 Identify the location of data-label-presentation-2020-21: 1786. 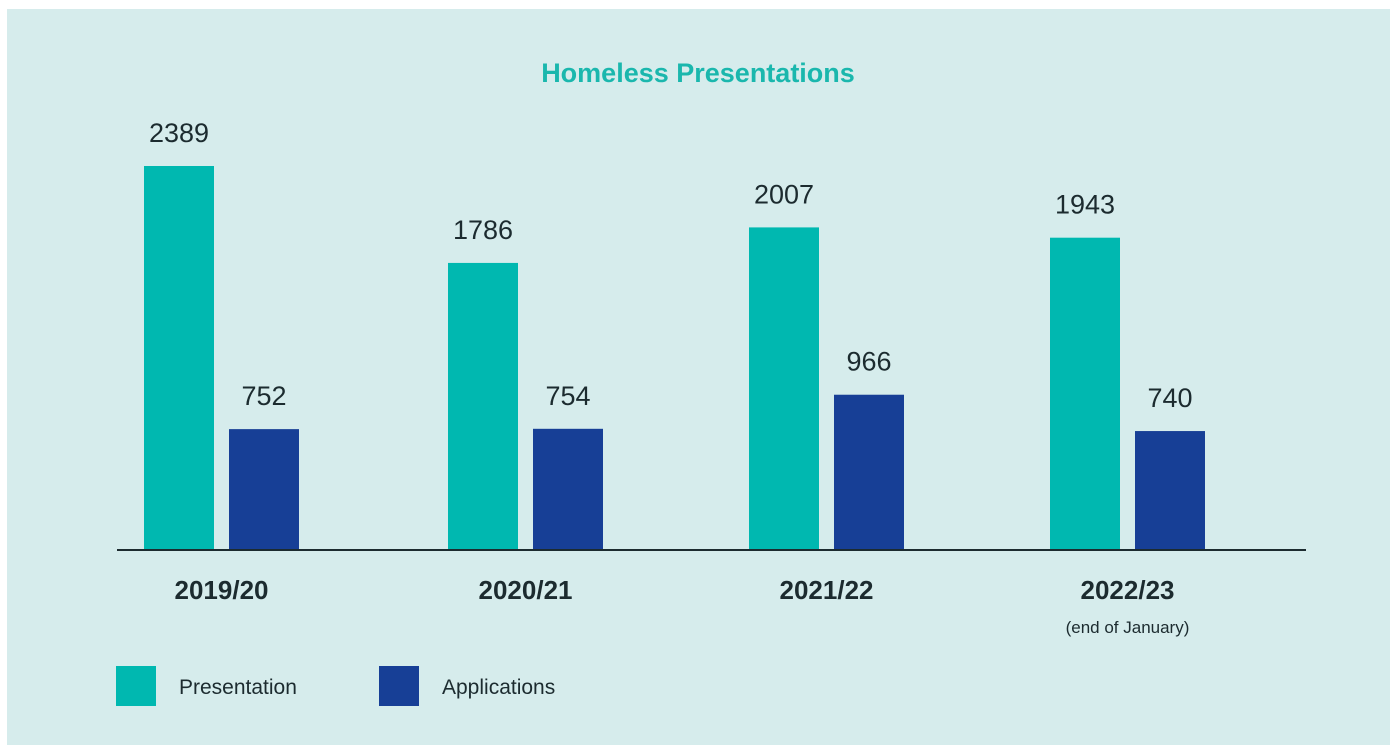
(483, 230).